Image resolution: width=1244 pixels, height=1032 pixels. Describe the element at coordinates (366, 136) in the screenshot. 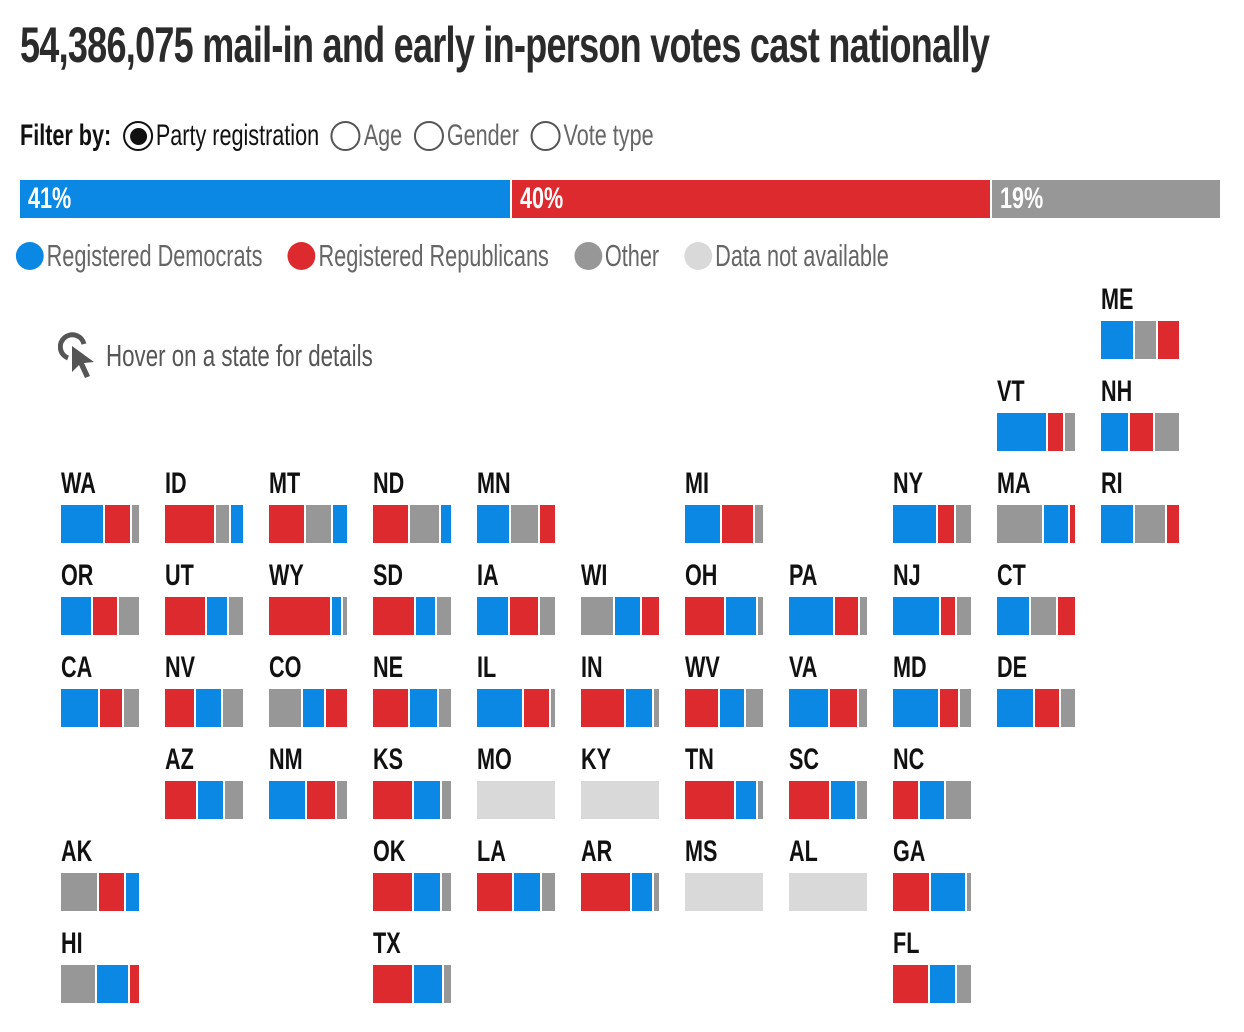

I see `radio-age: Age` at that location.